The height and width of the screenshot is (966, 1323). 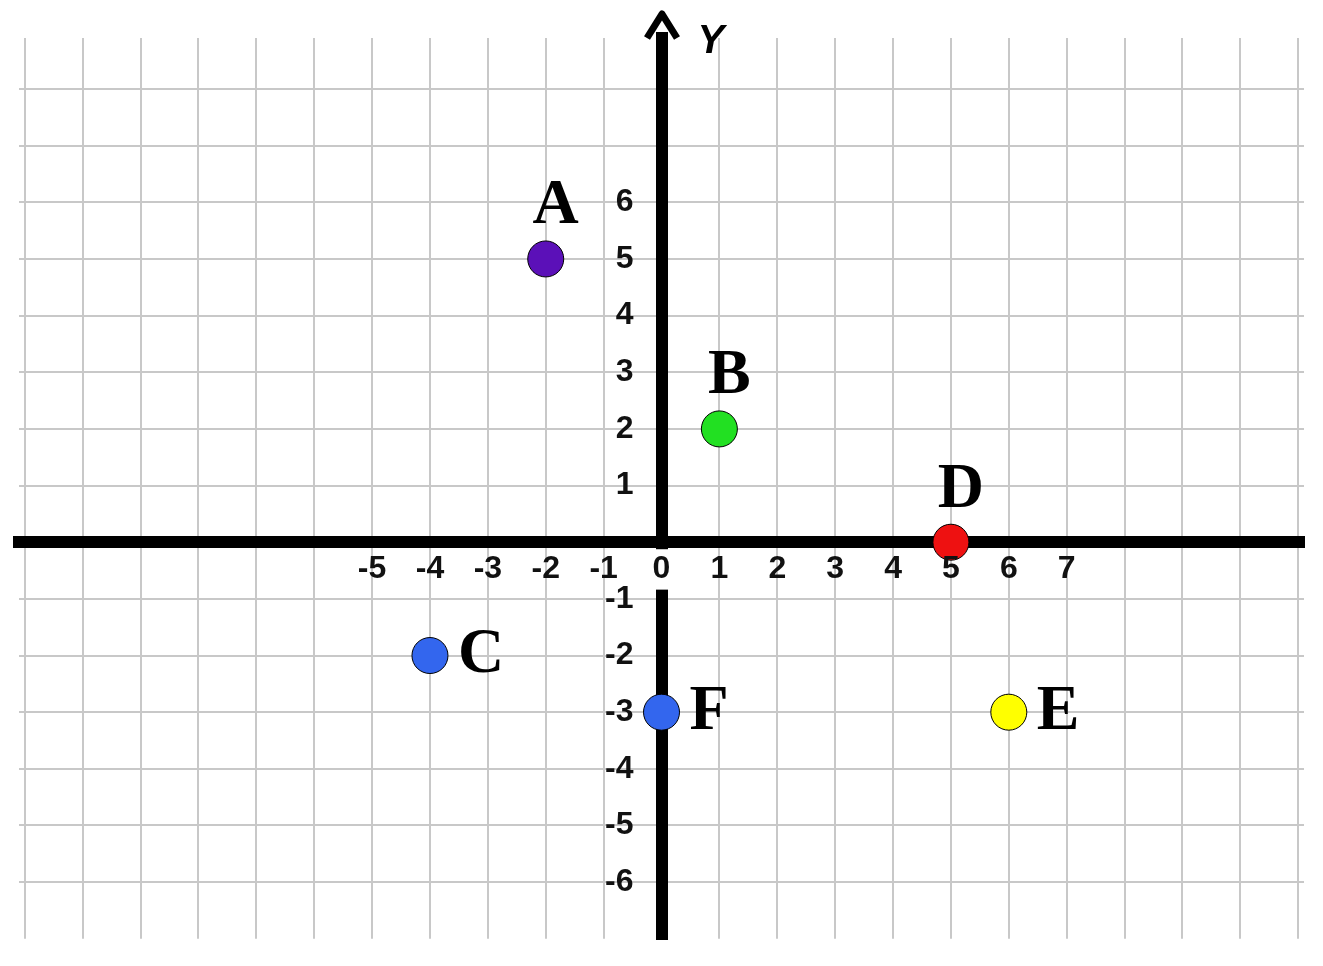 What do you see at coordinates (488, 567) in the screenshot?
I see `x-tick-label: -3` at bounding box center [488, 567].